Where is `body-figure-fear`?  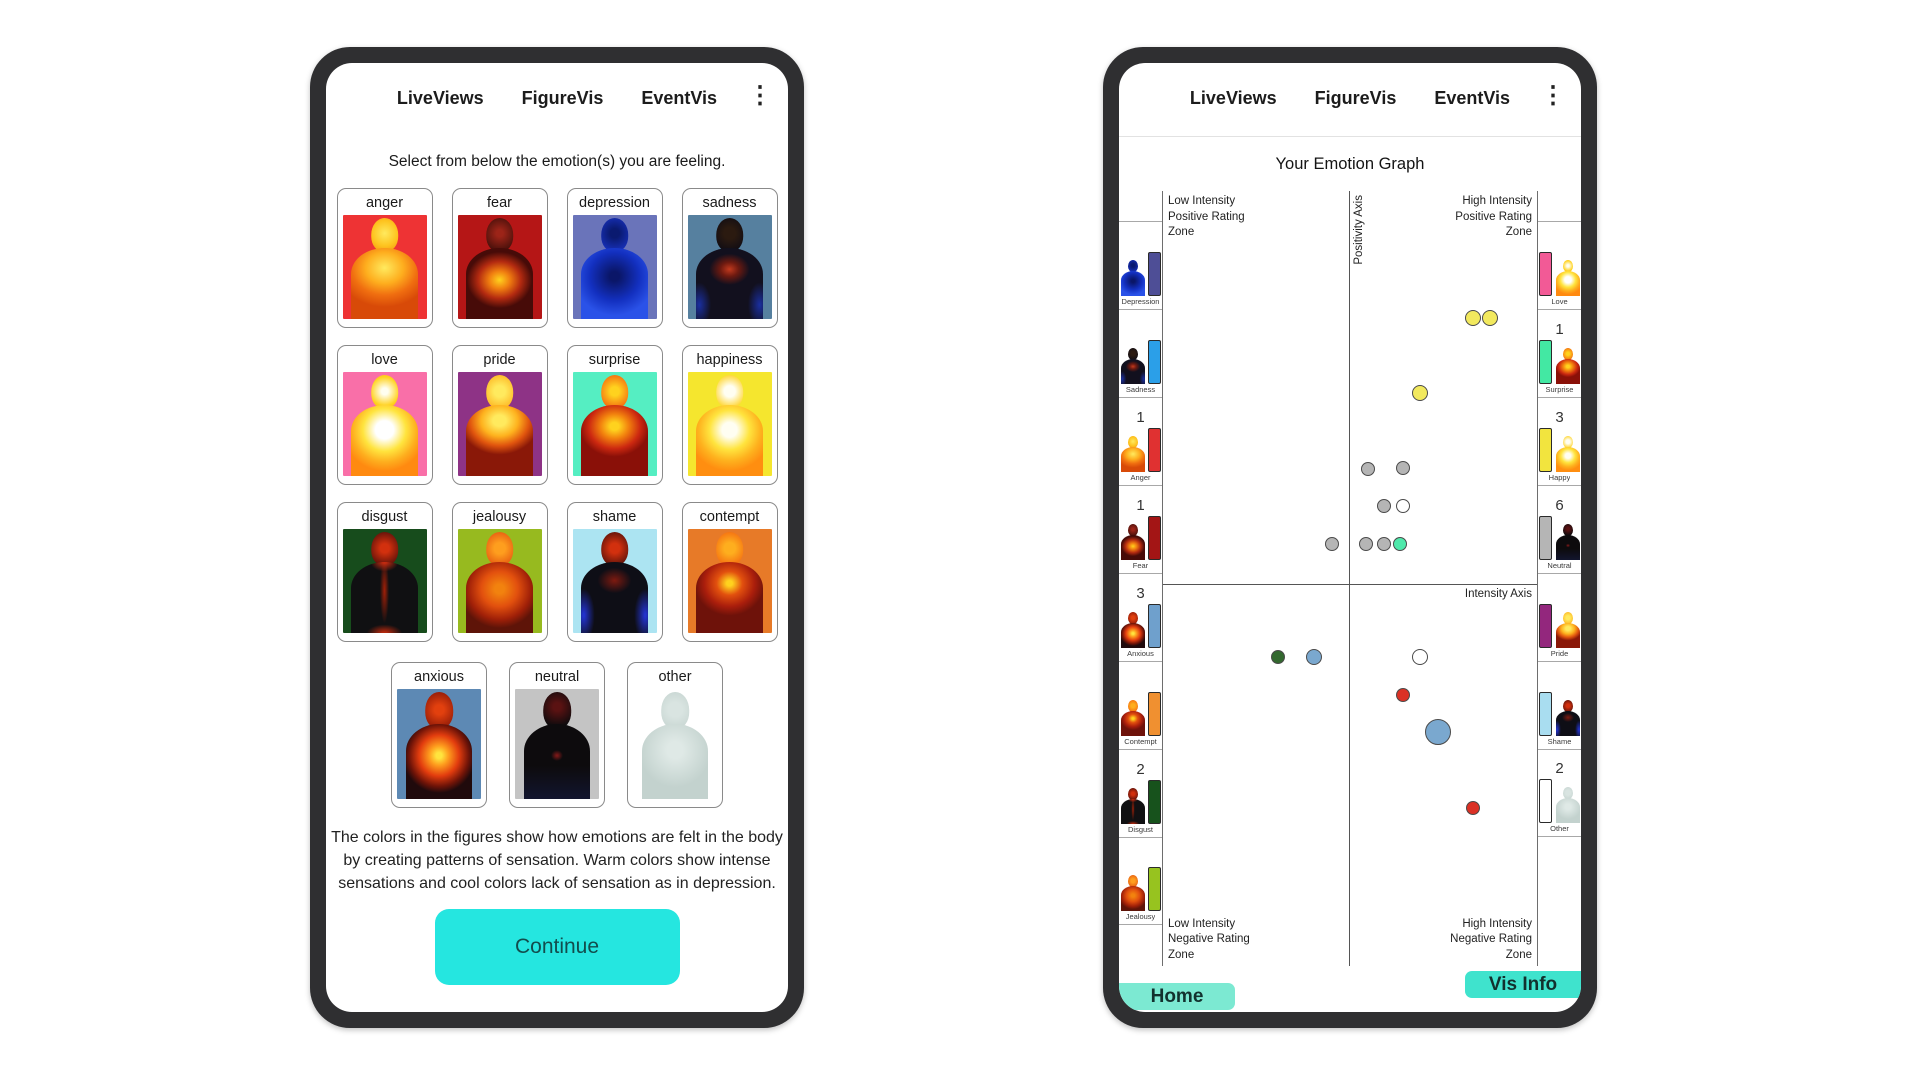 body-figure-fear is located at coordinates (500, 267).